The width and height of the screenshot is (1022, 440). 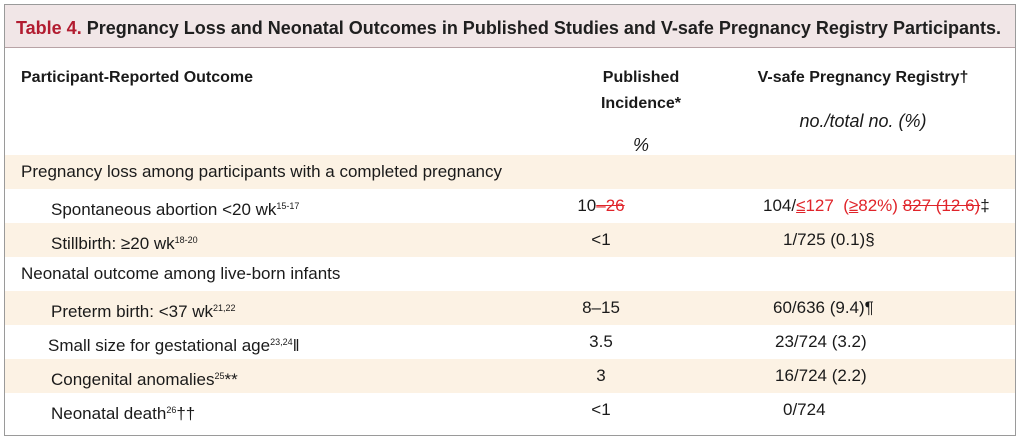 I want to click on row-label-text: Stillbirth: ≥20 wk, so click(x=113, y=243).